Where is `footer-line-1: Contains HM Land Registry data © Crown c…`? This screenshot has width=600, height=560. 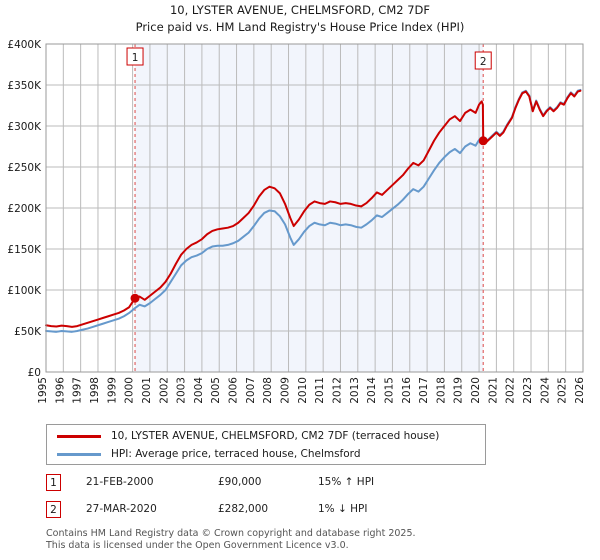
footer-line-1: Contains HM Land Registry data © Crown c… is located at coordinates (231, 533).